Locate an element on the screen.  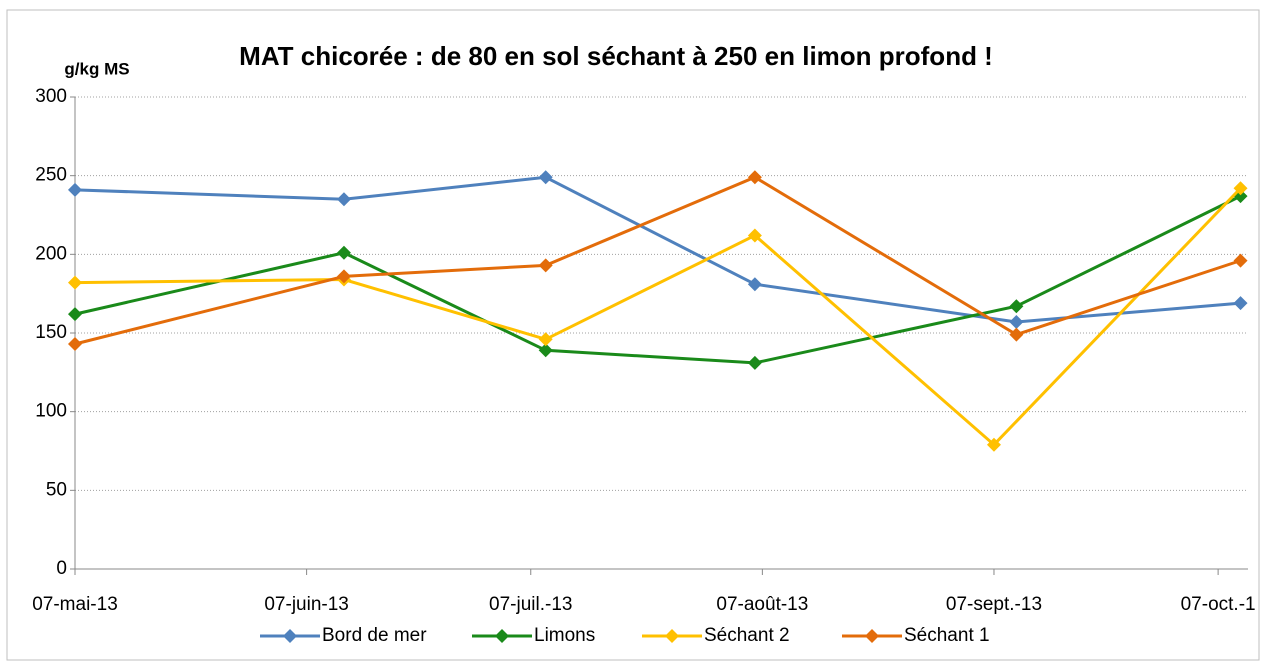
y-tick-label: 150 is located at coordinates (51, 332).